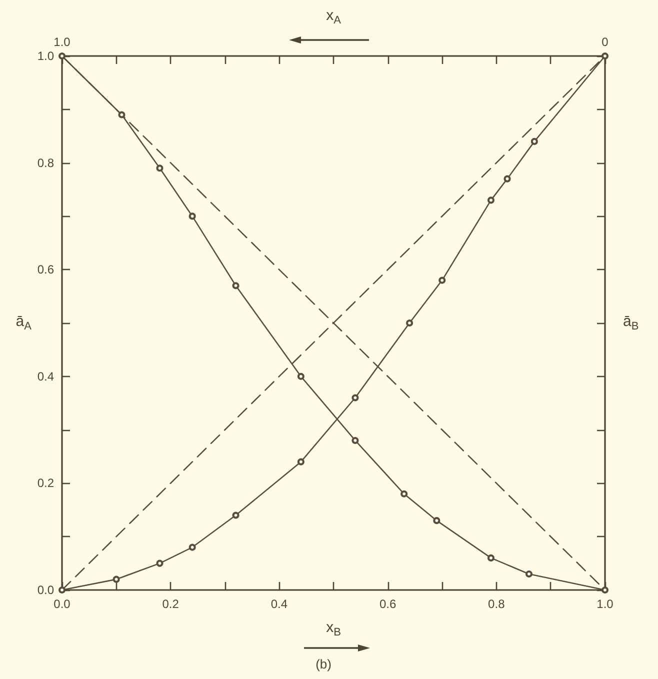 This screenshot has width=658, height=679. I want to click on y-tick-label: 0.8, so click(45, 163).